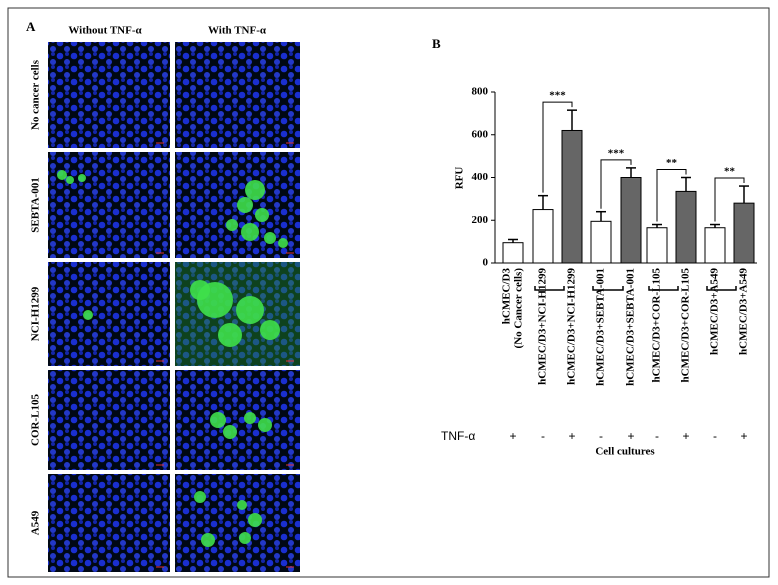 The height and width of the screenshot is (585, 778). Describe the element at coordinates (507, 296) in the screenshot. I see `x-tick-label: hCMEC/D3` at that location.